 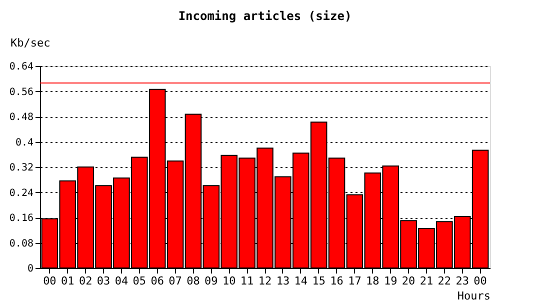 What do you see at coordinates (211, 281) in the screenshot?
I see `x-tick-label: 09` at bounding box center [211, 281].